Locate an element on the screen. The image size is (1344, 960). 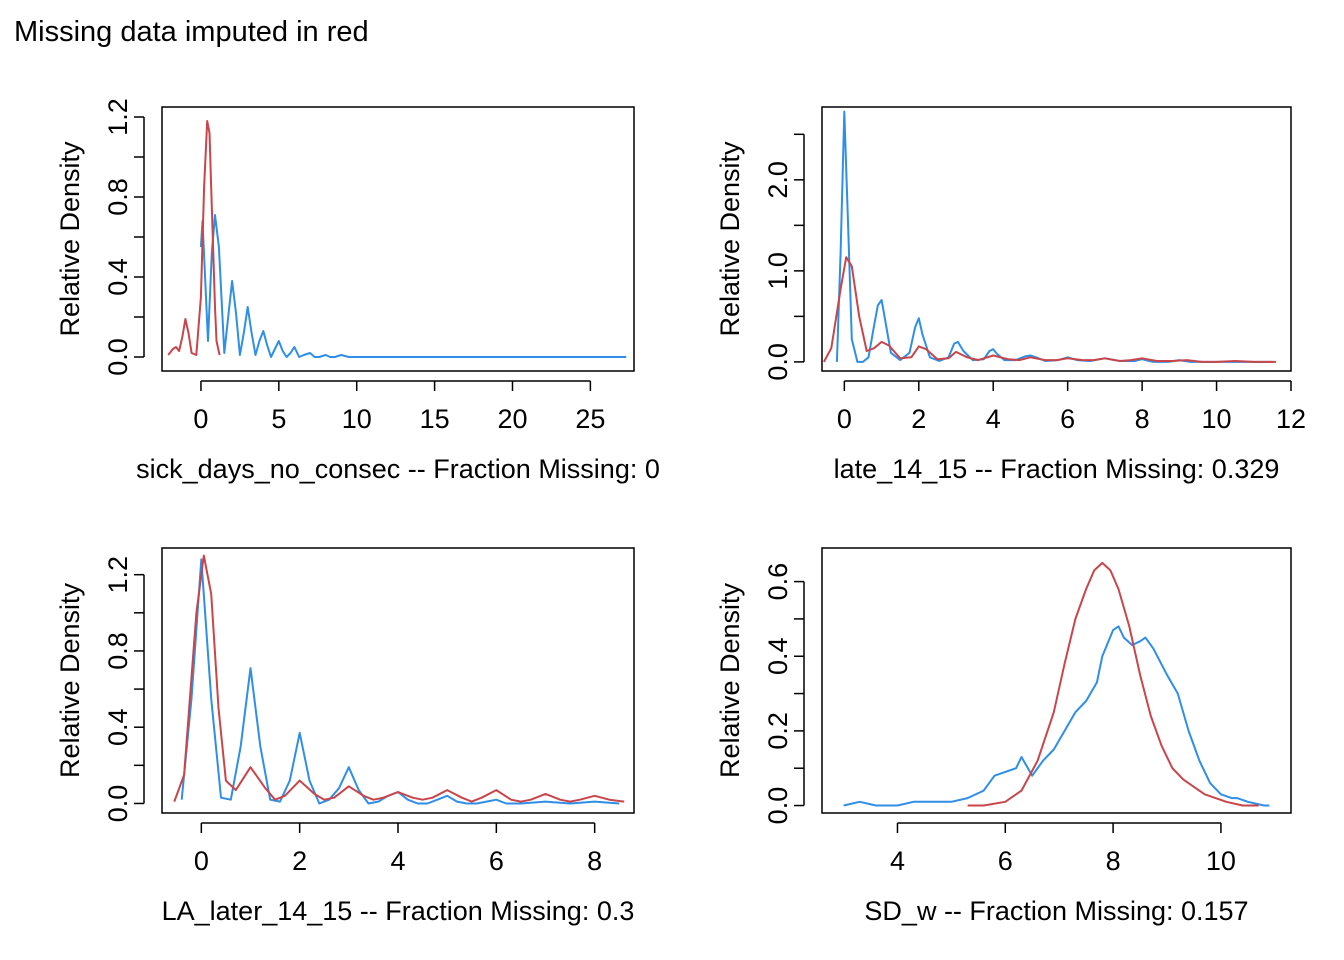
page-title: Missing data imputed in red is located at coordinates (191, 32).